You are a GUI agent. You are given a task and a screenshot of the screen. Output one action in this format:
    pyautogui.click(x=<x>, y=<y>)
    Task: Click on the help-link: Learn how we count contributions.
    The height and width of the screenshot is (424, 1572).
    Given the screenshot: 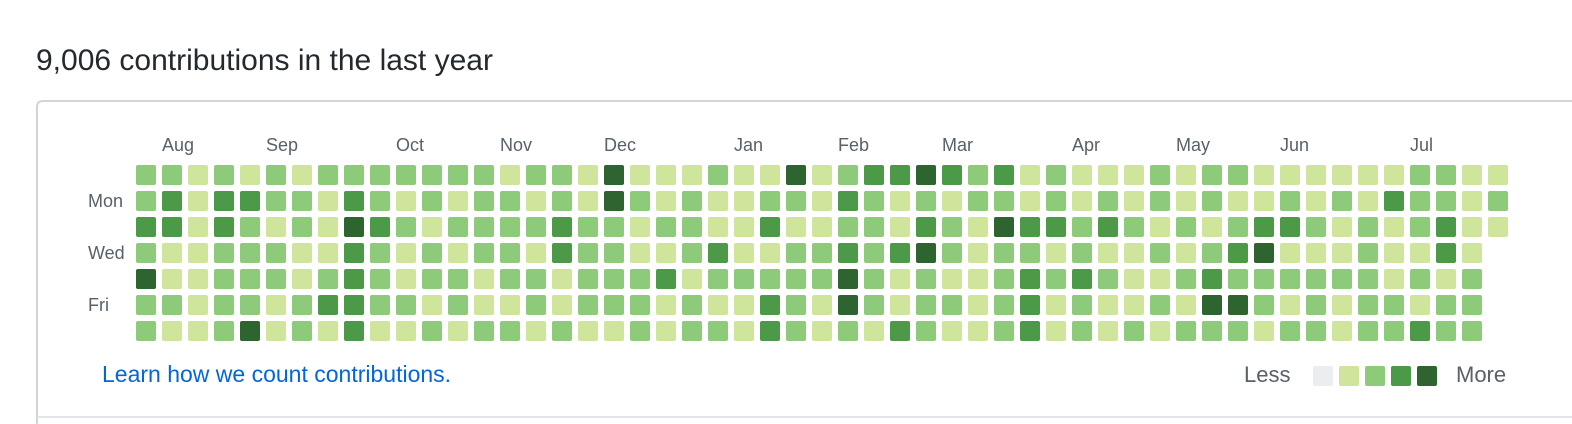 What is the action you would take?
    pyautogui.click(x=276, y=374)
    